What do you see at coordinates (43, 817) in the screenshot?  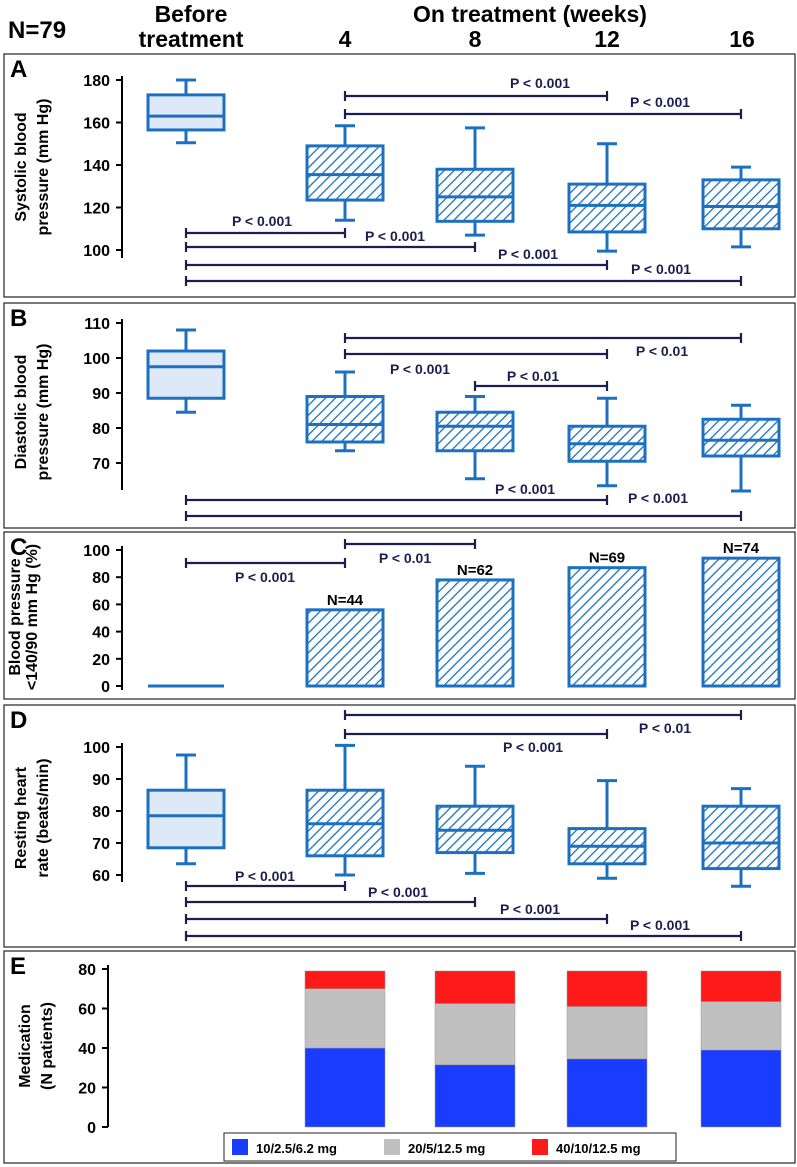 I see `y-axis-label-line2: rate (beats/min)` at bounding box center [43, 817].